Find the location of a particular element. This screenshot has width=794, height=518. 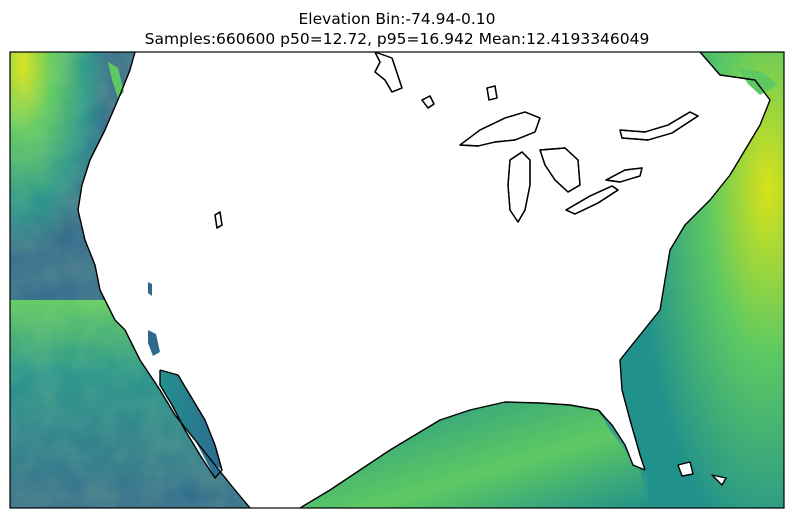

gulf-of-california is located at coordinates (191, 424).